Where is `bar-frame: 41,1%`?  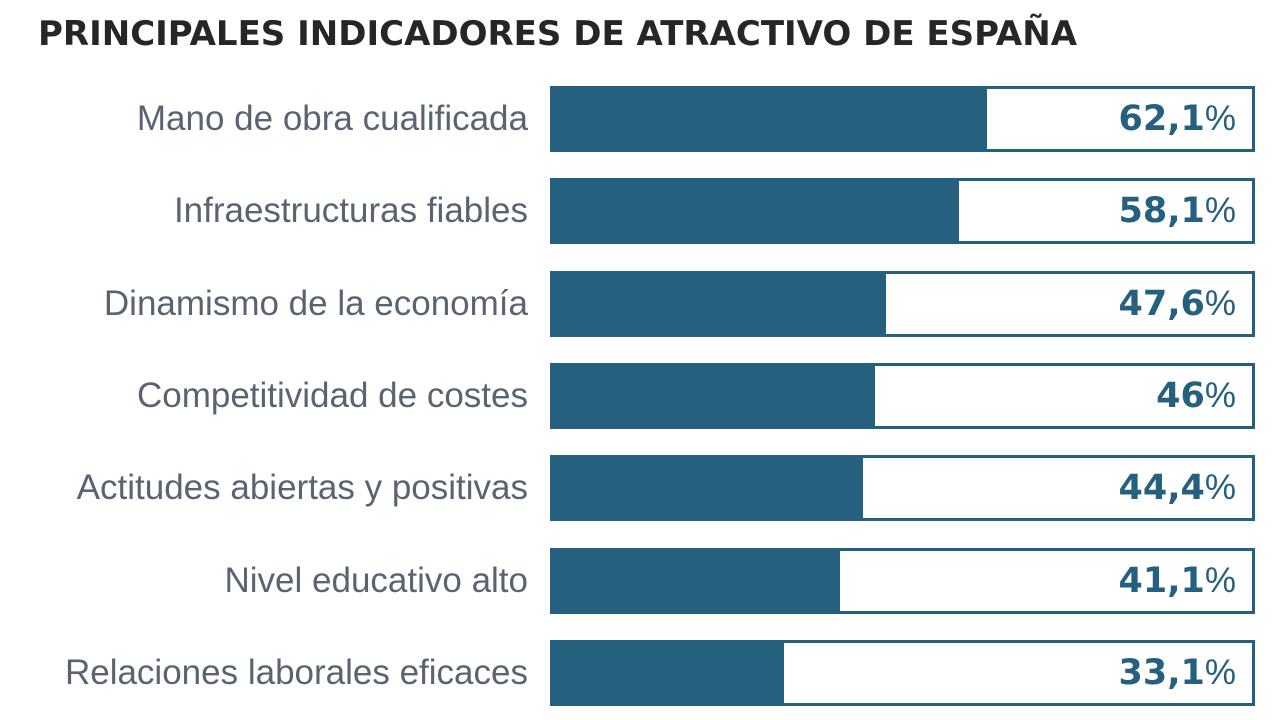 bar-frame: 41,1% is located at coordinates (902, 581).